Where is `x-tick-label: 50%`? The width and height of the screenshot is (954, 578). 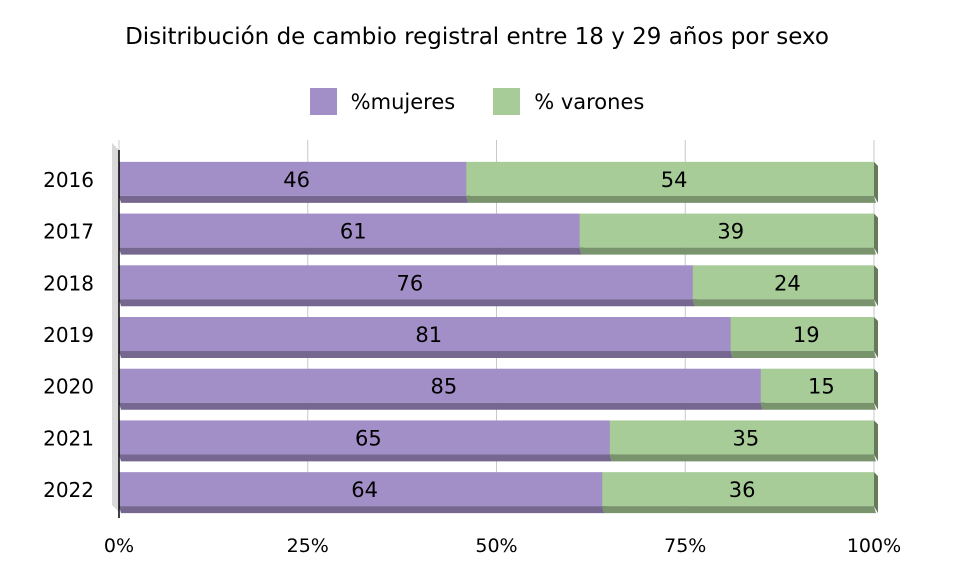
x-tick-label: 50% is located at coordinates (496, 546).